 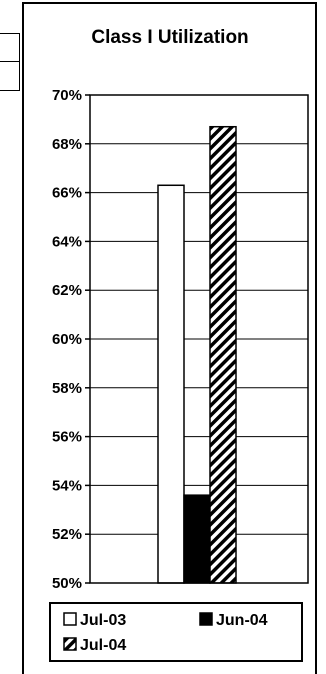 I want to click on y-tick-label: 58%, so click(x=67, y=388).